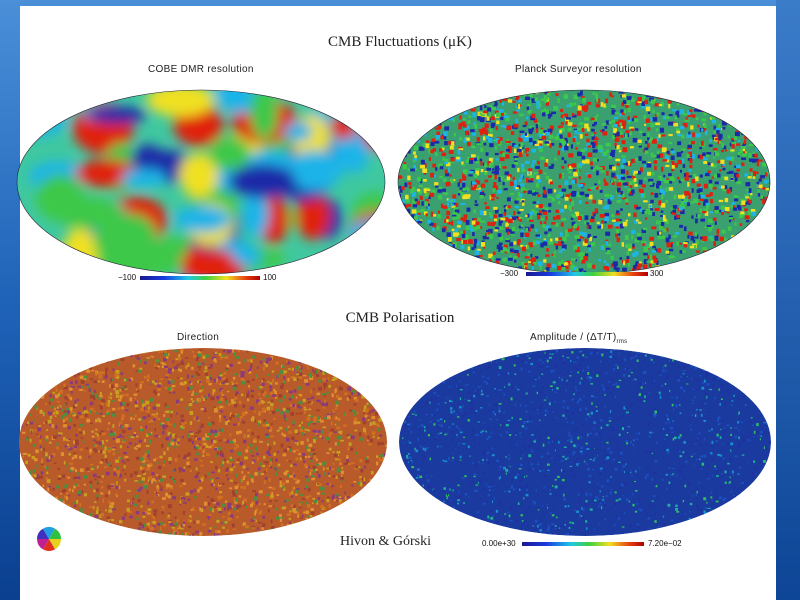  What do you see at coordinates (201, 182) in the screenshot?
I see `cobe-map` at bounding box center [201, 182].